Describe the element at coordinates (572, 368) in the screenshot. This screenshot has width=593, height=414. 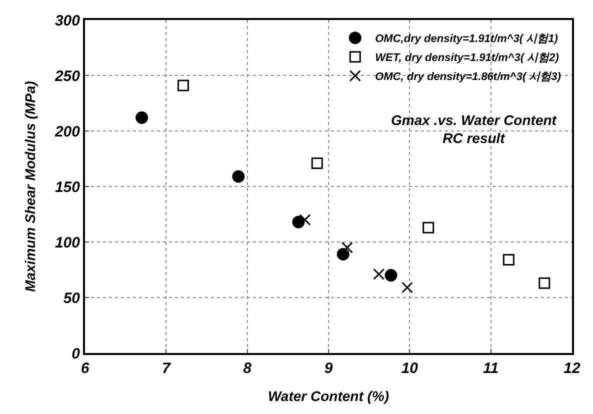
I see `x-tick-label: 12` at that location.